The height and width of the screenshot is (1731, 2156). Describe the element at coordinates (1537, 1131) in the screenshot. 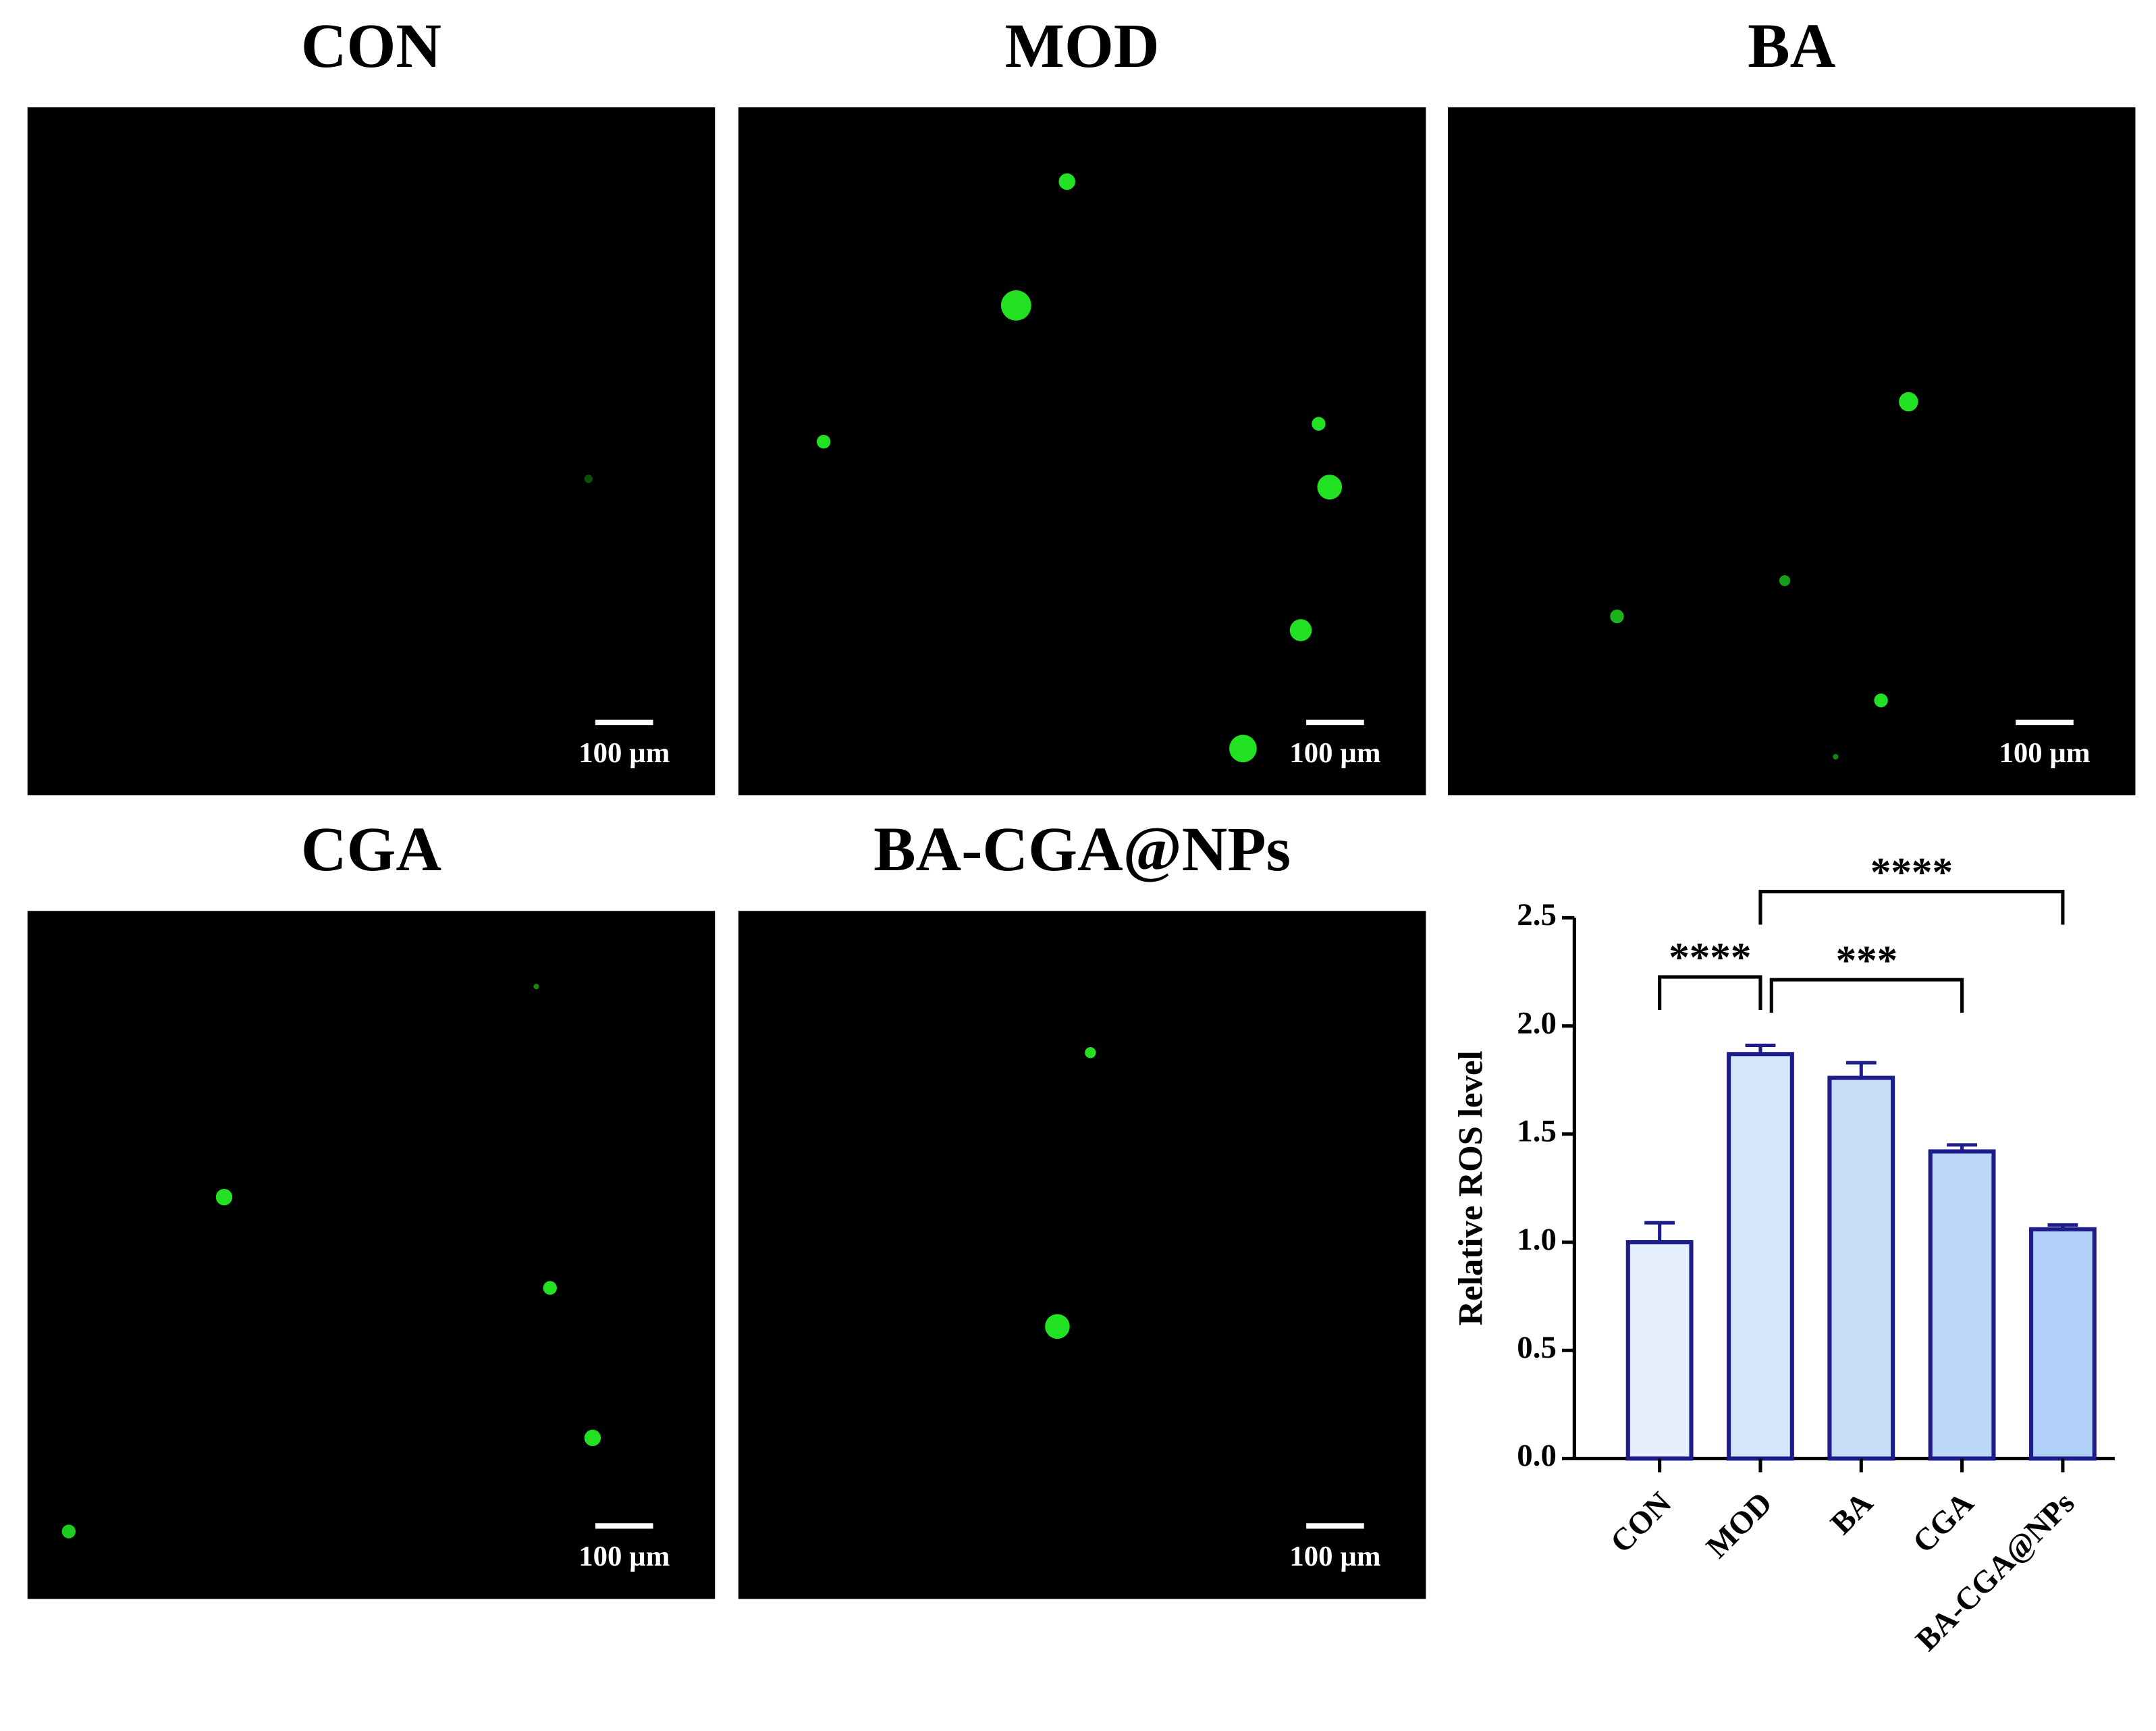

I see `y-tick-label: 1.5` at that location.